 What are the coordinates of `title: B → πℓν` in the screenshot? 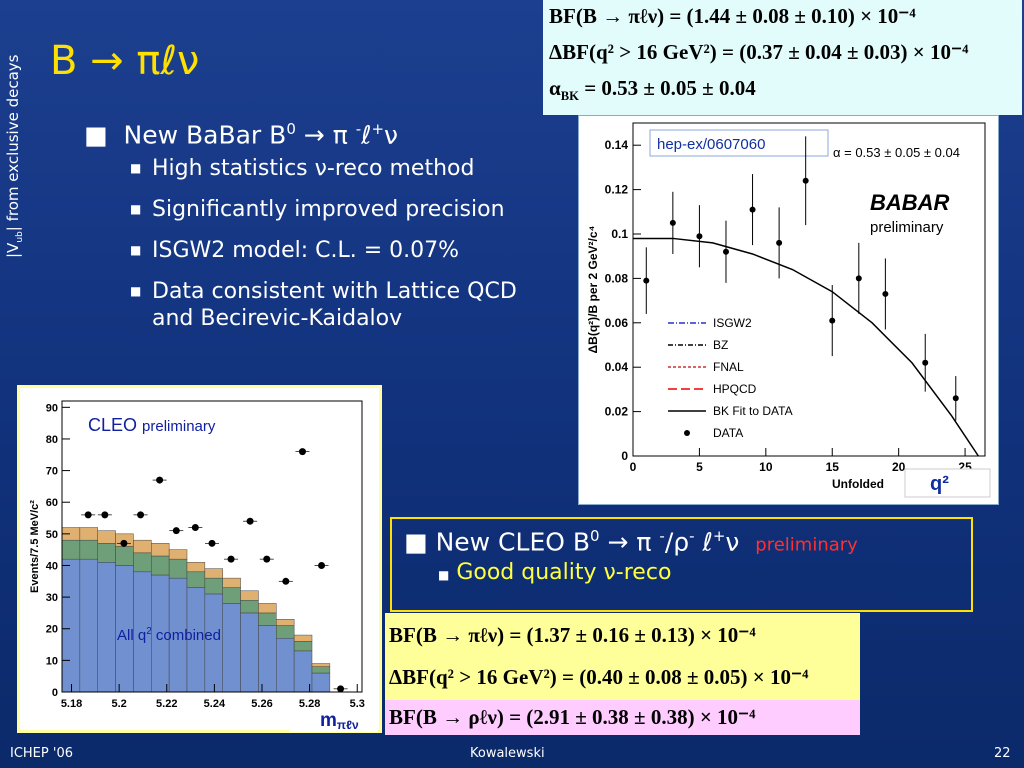 It's located at (125, 61).